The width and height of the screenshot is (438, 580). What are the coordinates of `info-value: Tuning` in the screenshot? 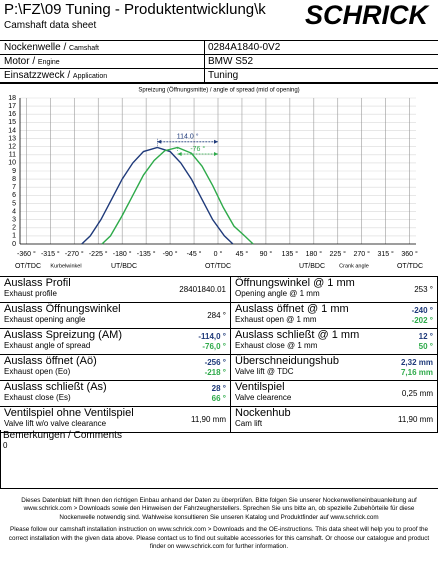 It's located at (223, 75).